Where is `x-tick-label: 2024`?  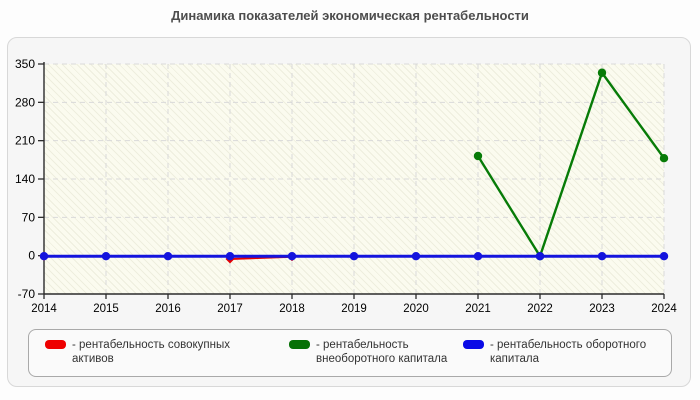 x-tick-label: 2024 is located at coordinates (664, 309).